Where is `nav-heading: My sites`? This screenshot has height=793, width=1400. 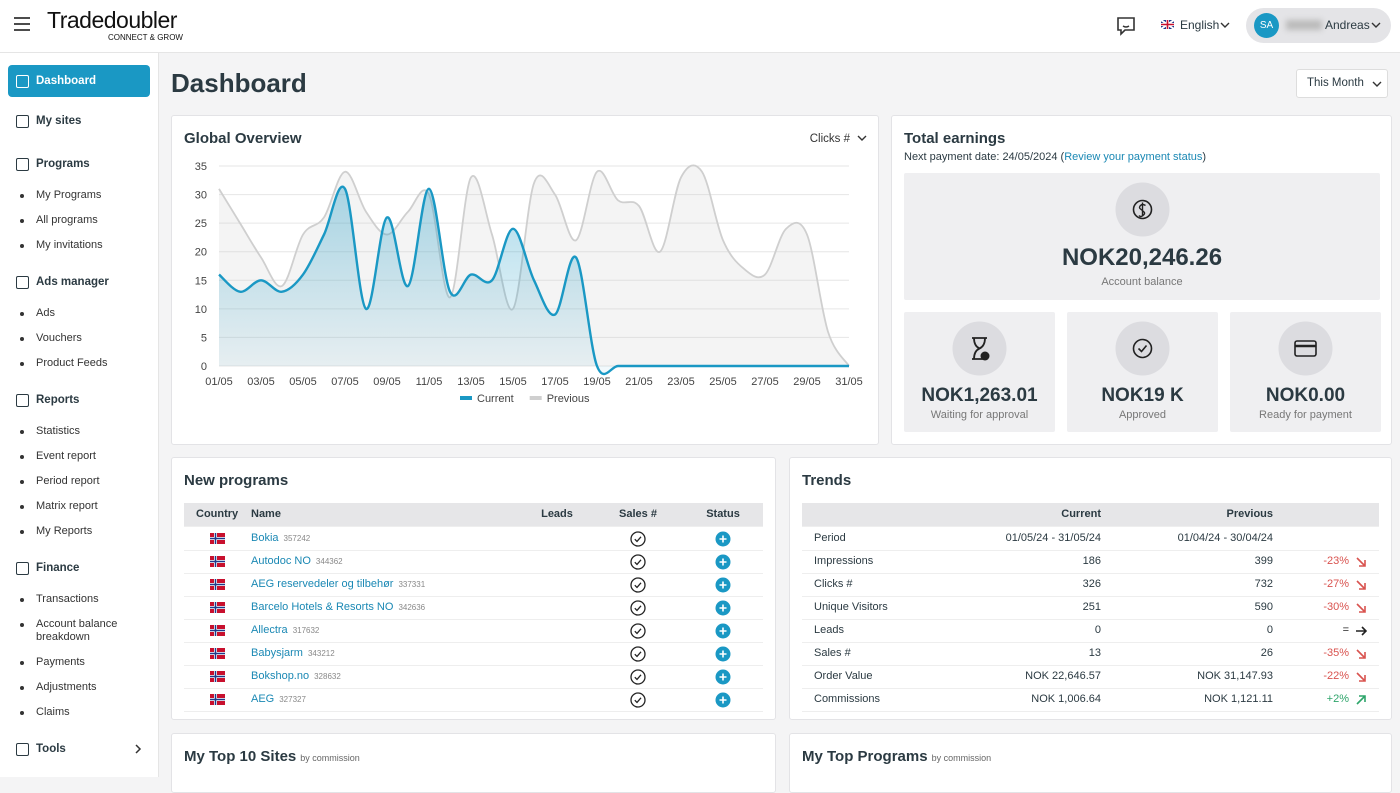
nav-heading: My sites is located at coordinates (79, 121).